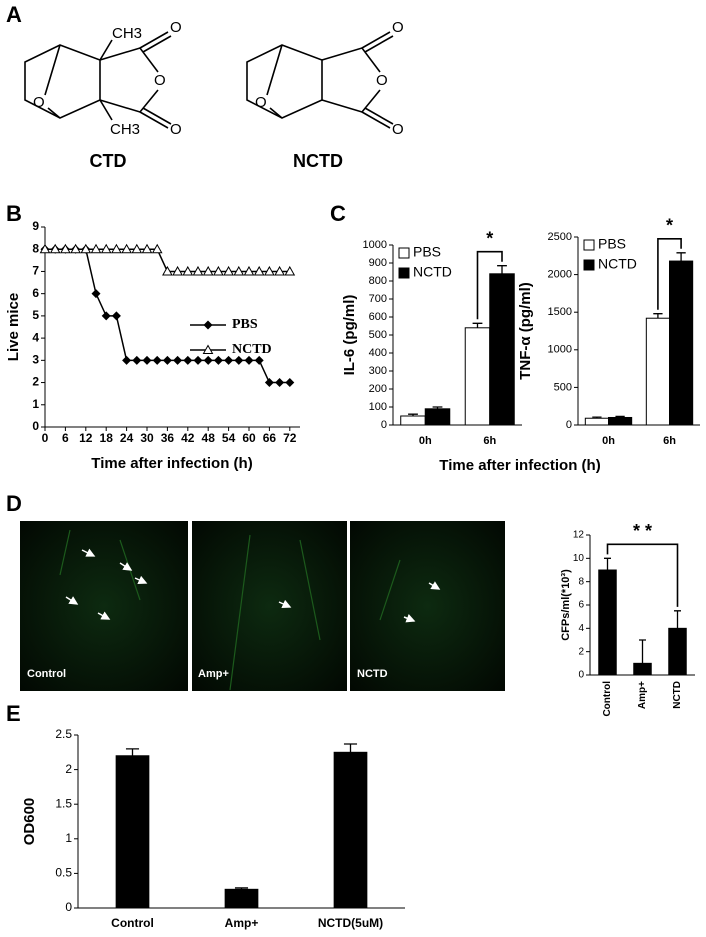 This screenshot has height=937, width=706. I want to click on microscopy: Control Amp+ NCTD, so click(262, 606).